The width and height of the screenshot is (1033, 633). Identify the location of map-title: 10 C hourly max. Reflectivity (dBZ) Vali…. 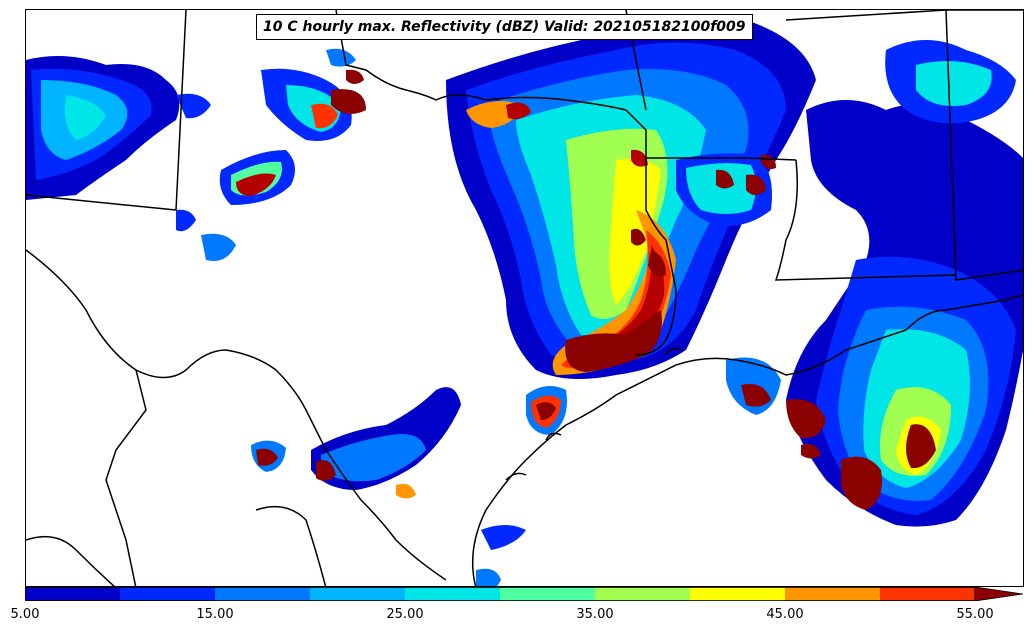
(504, 27).